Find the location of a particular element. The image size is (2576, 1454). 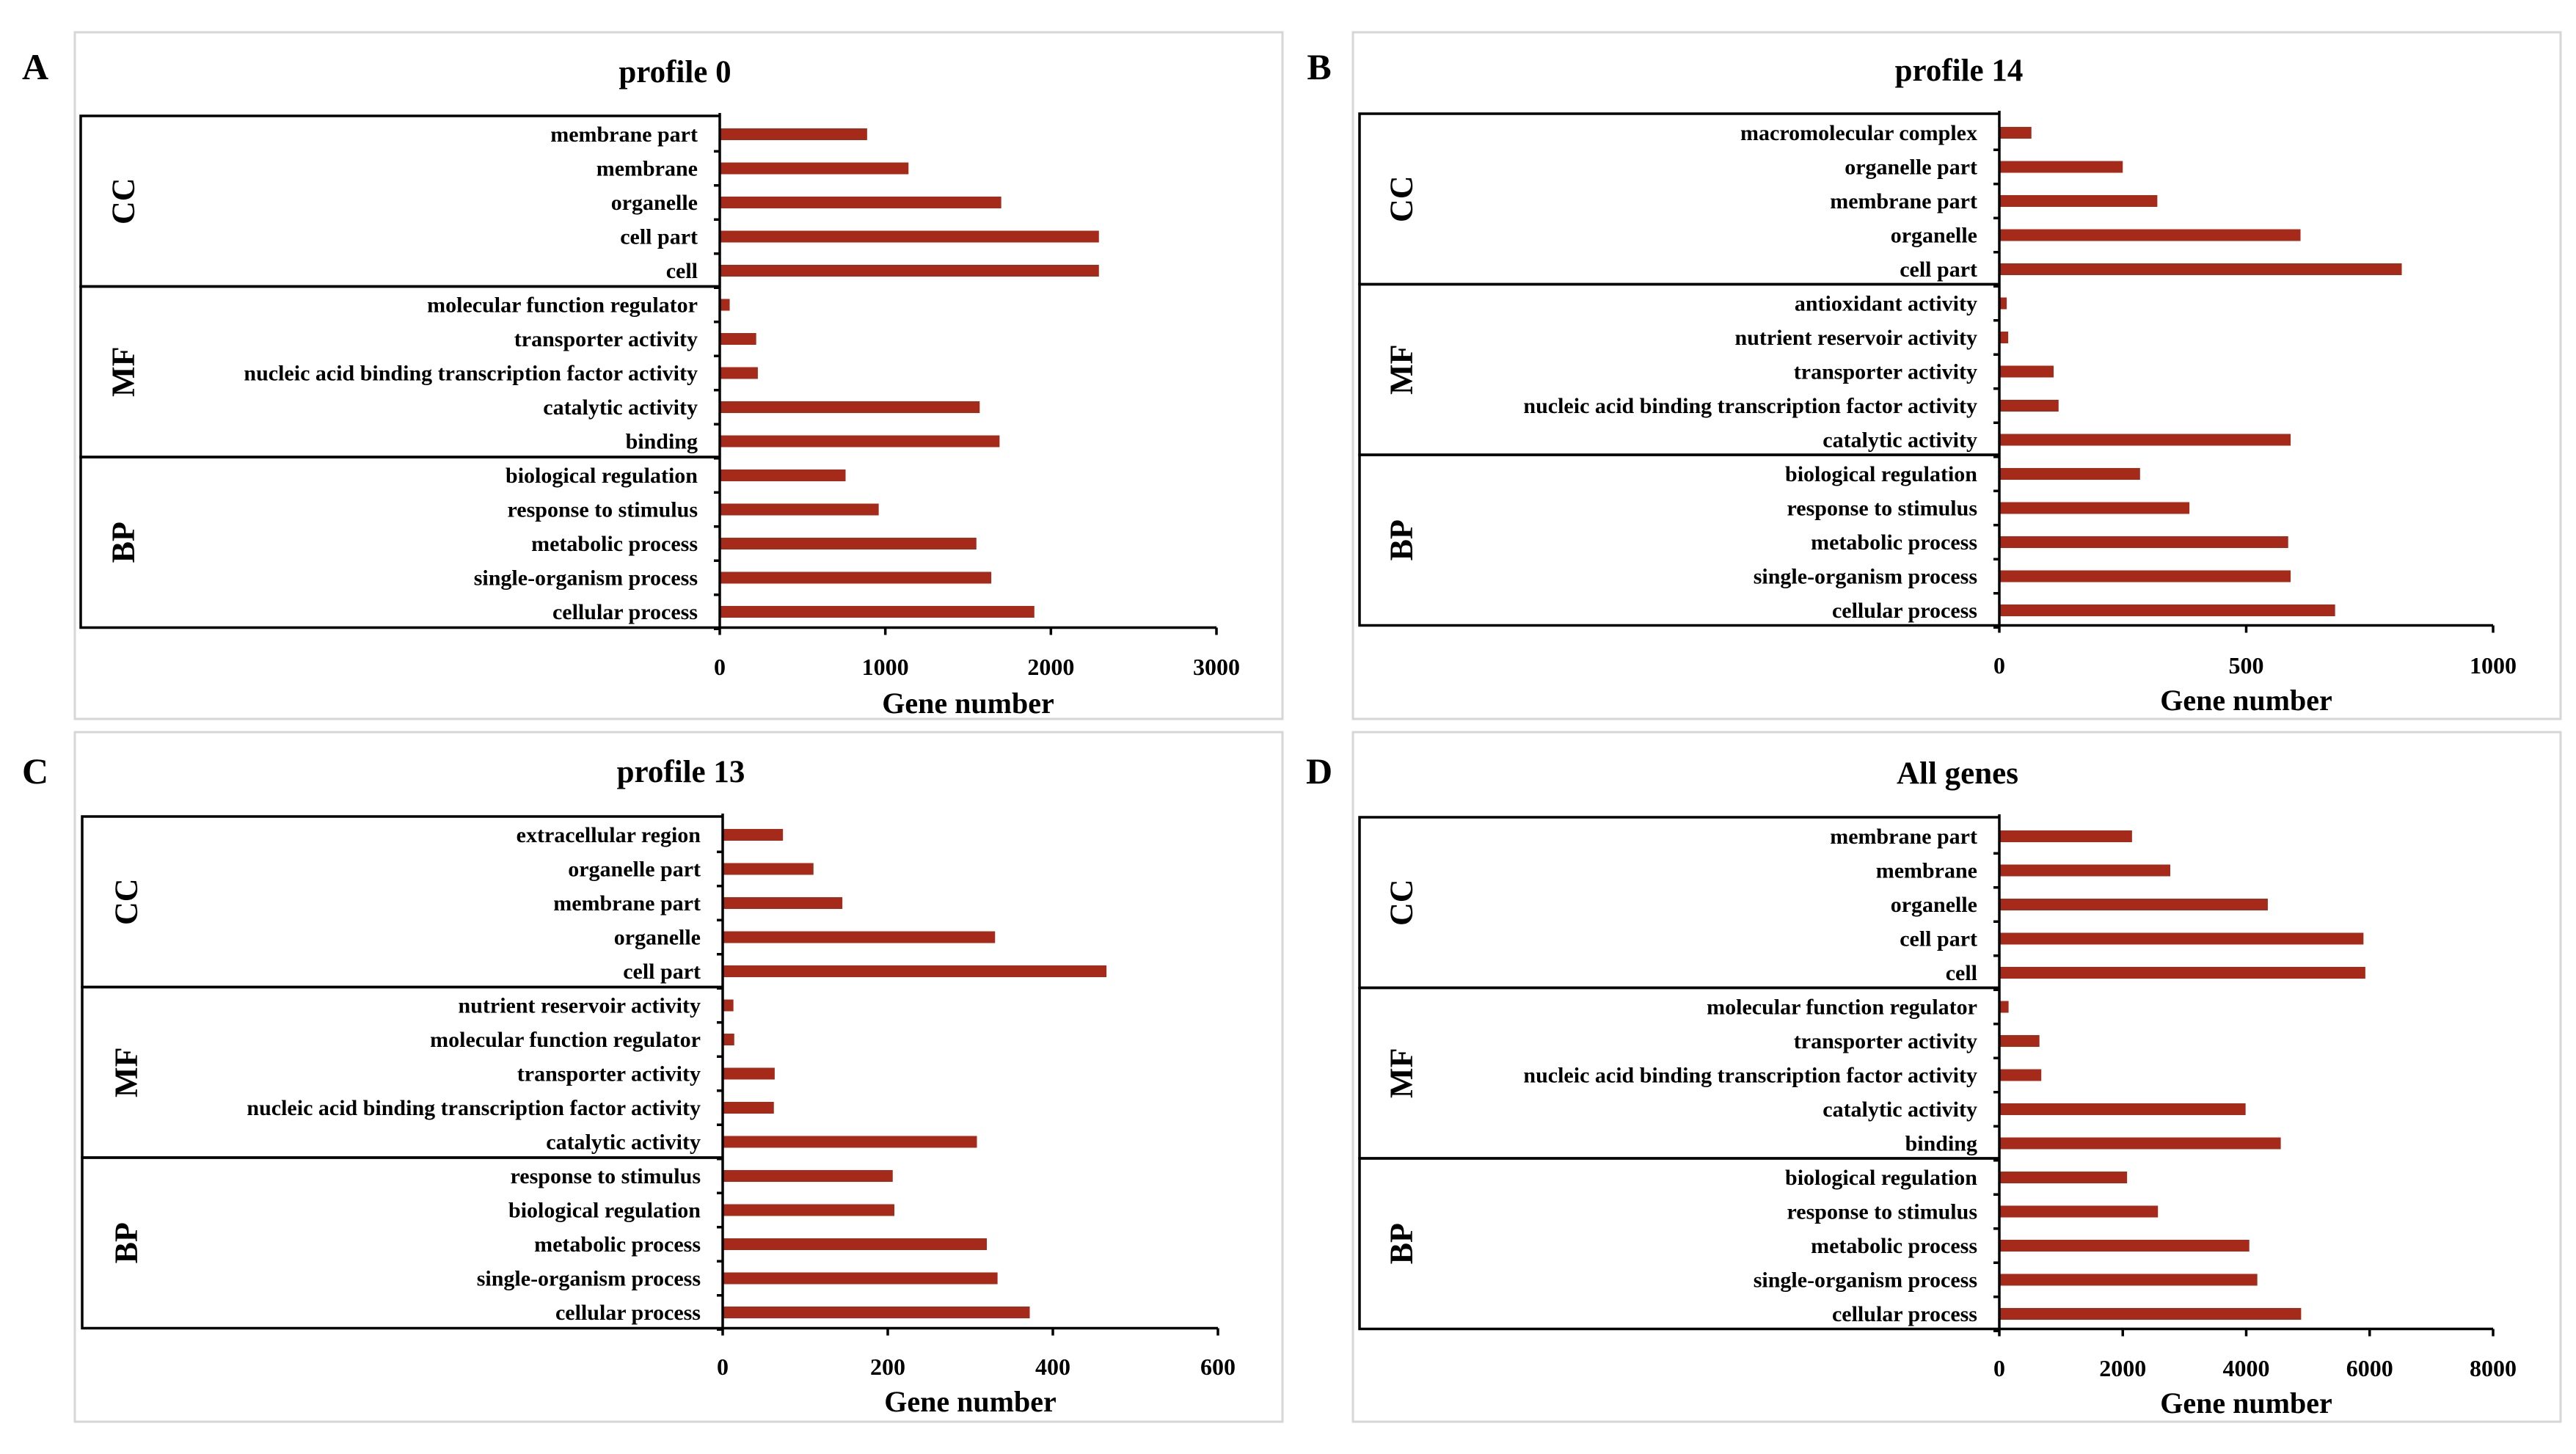

x-tick-label: 400 is located at coordinates (1052, 1367).